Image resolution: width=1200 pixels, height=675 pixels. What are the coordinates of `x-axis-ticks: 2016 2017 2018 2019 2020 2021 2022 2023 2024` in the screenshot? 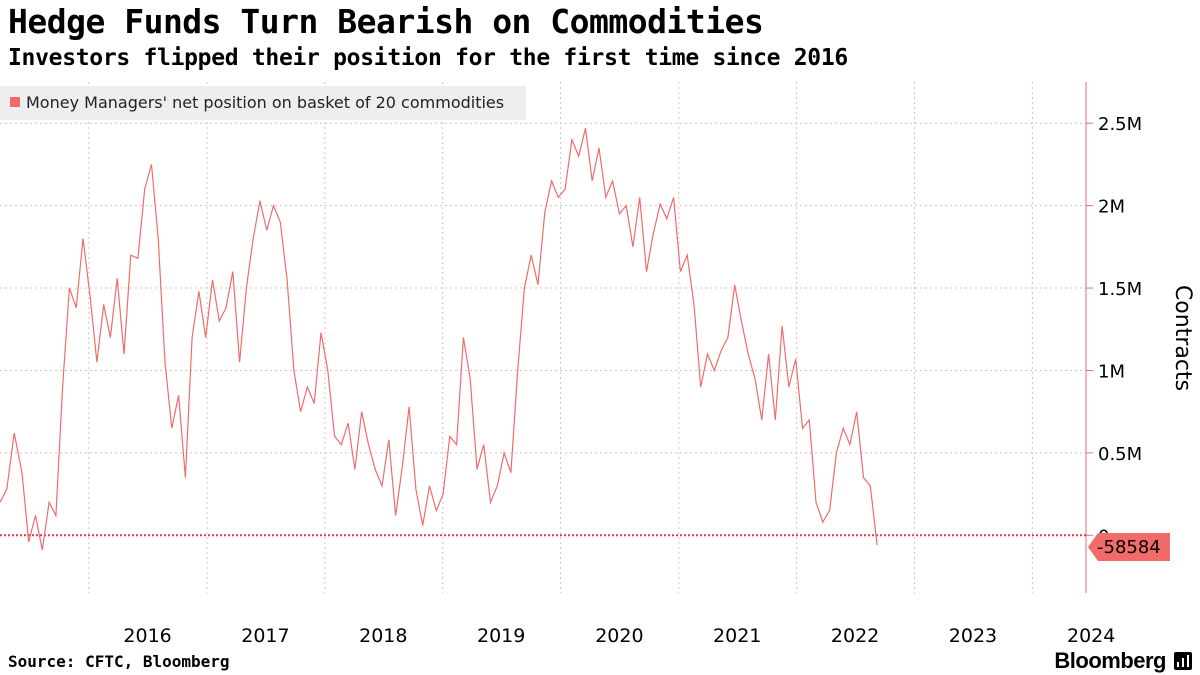 It's located at (619, 636).